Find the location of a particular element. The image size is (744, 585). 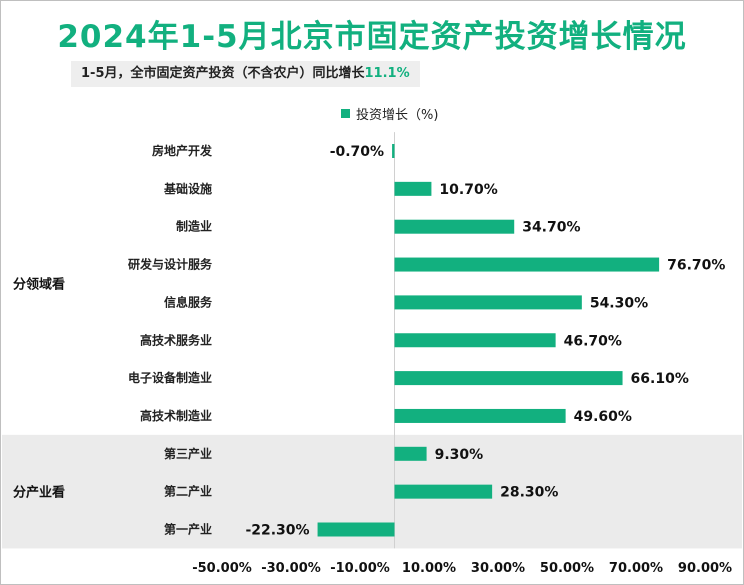

subtitle-highlight: 11.1% is located at coordinates (387, 73).